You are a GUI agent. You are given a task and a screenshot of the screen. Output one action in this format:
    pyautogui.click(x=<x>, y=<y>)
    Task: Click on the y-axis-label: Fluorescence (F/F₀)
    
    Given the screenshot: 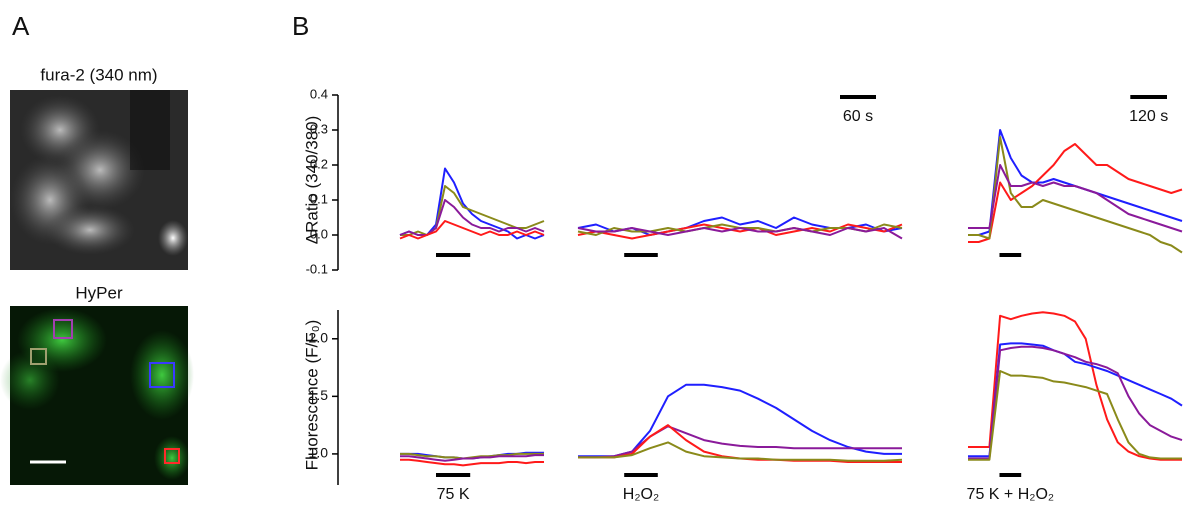 What is the action you would take?
    pyautogui.click(x=311, y=395)
    